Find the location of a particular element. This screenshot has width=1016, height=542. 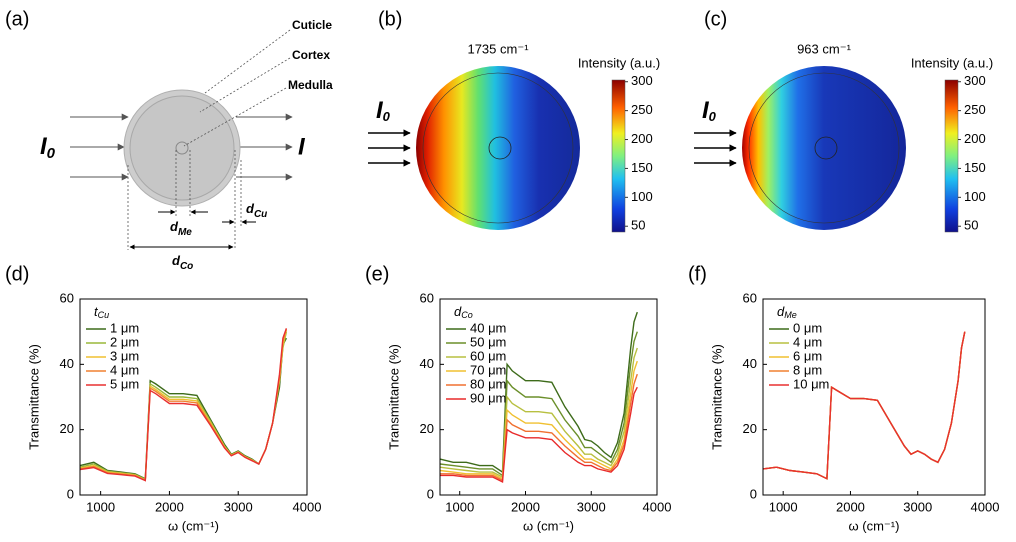

legend-label: 60 μm is located at coordinates (488, 355).